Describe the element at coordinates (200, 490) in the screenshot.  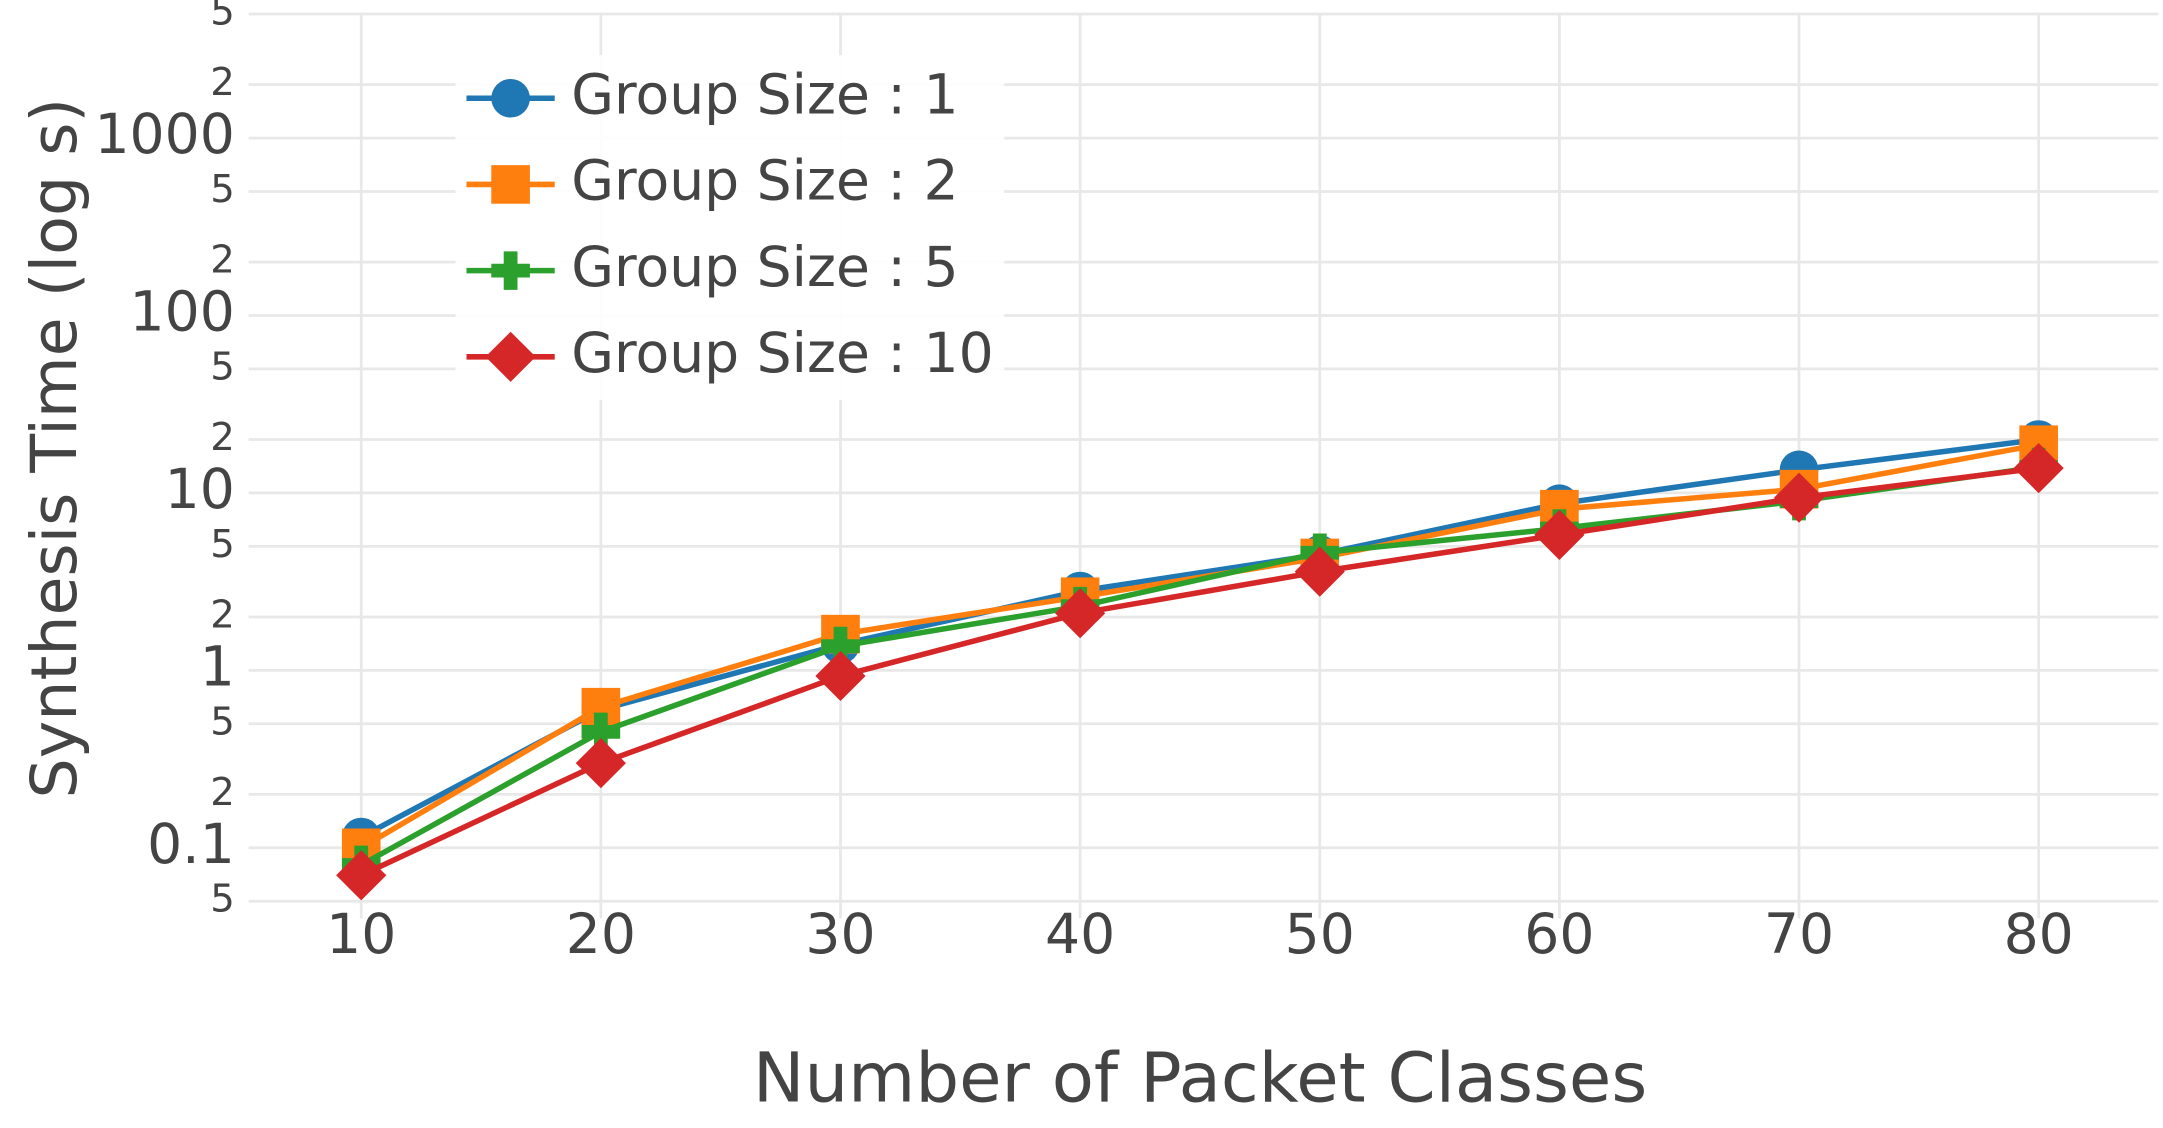
I see `y-tick-label: 10` at that location.